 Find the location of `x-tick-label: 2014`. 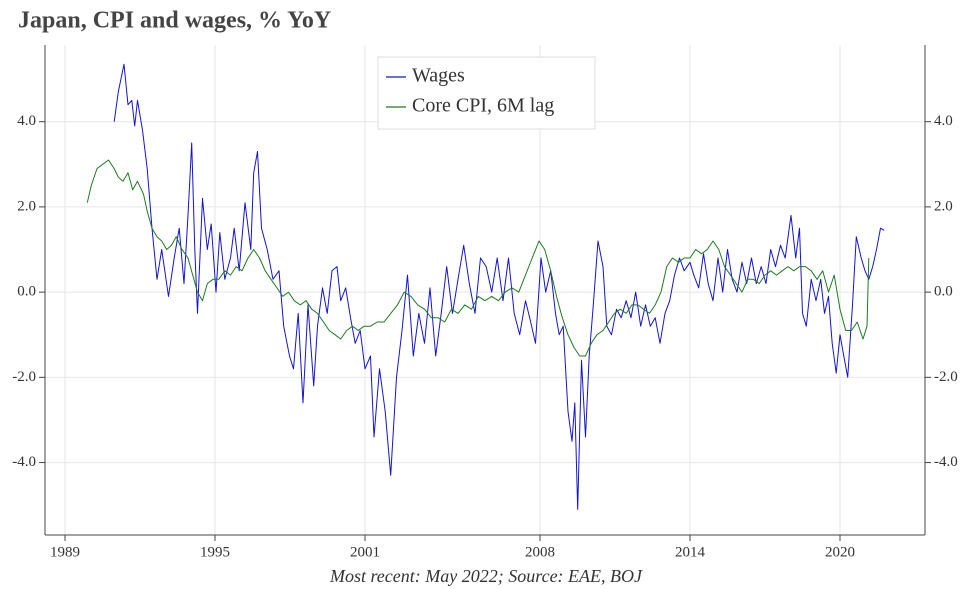

x-tick-label: 2014 is located at coordinates (690, 552).